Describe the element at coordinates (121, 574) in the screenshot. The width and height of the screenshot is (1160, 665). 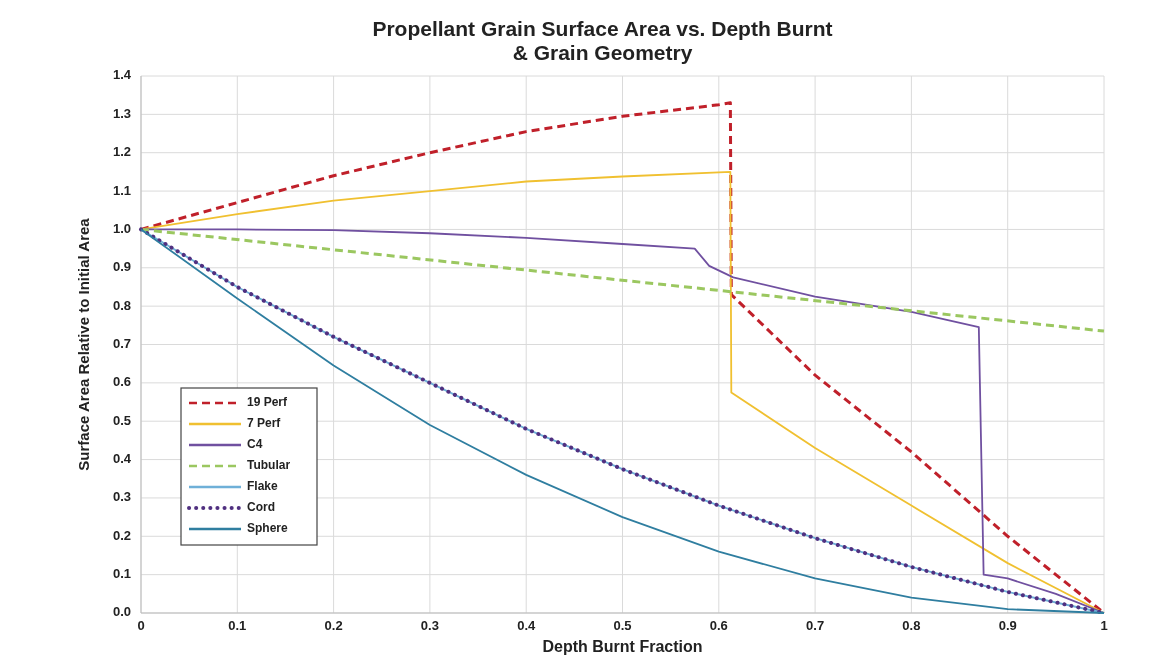
I see `y-tick-label: 0.1` at that location.